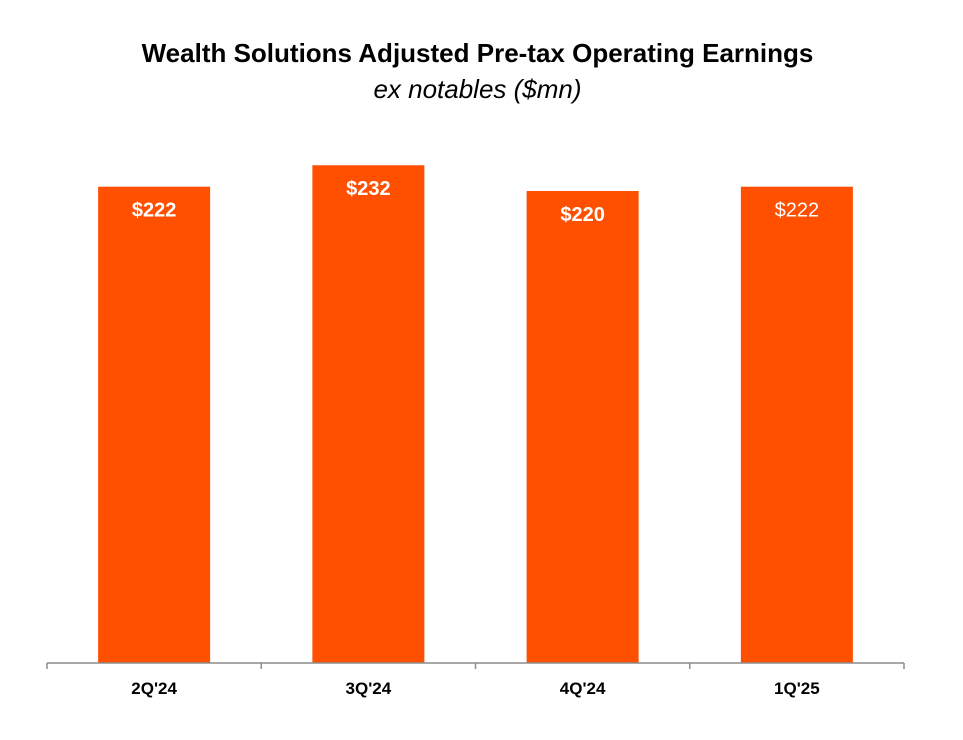 This screenshot has height=740, width=963. Describe the element at coordinates (154, 688) in the screenshot. I see `x-tick-label: 2Q'24` at that location.